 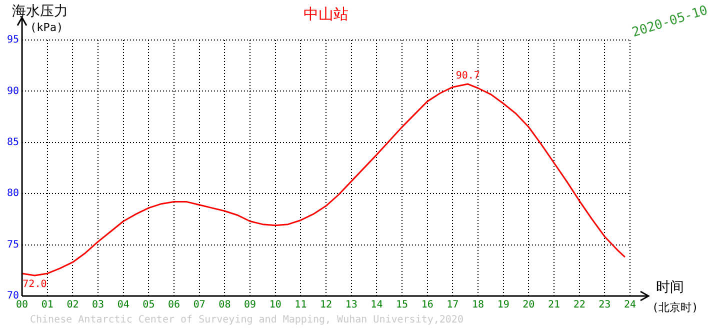 What do you see at coordinates (326, 305) in the screenshot?
I see `x-tick-label: 12` at bounding box center [326, 305].